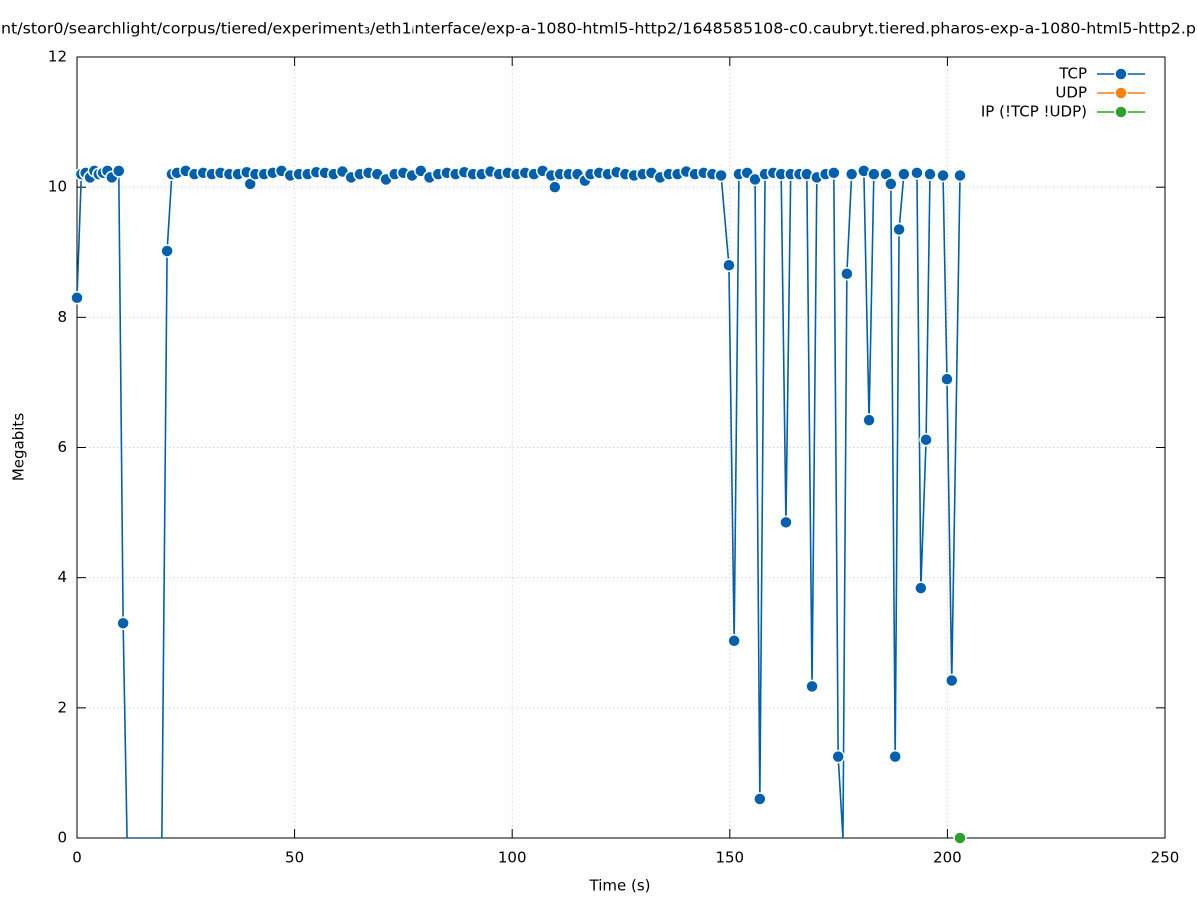  Describe the element at coordinates (19, 447) in the screenshot. I see `y-axis-label: Megabits` at that location.